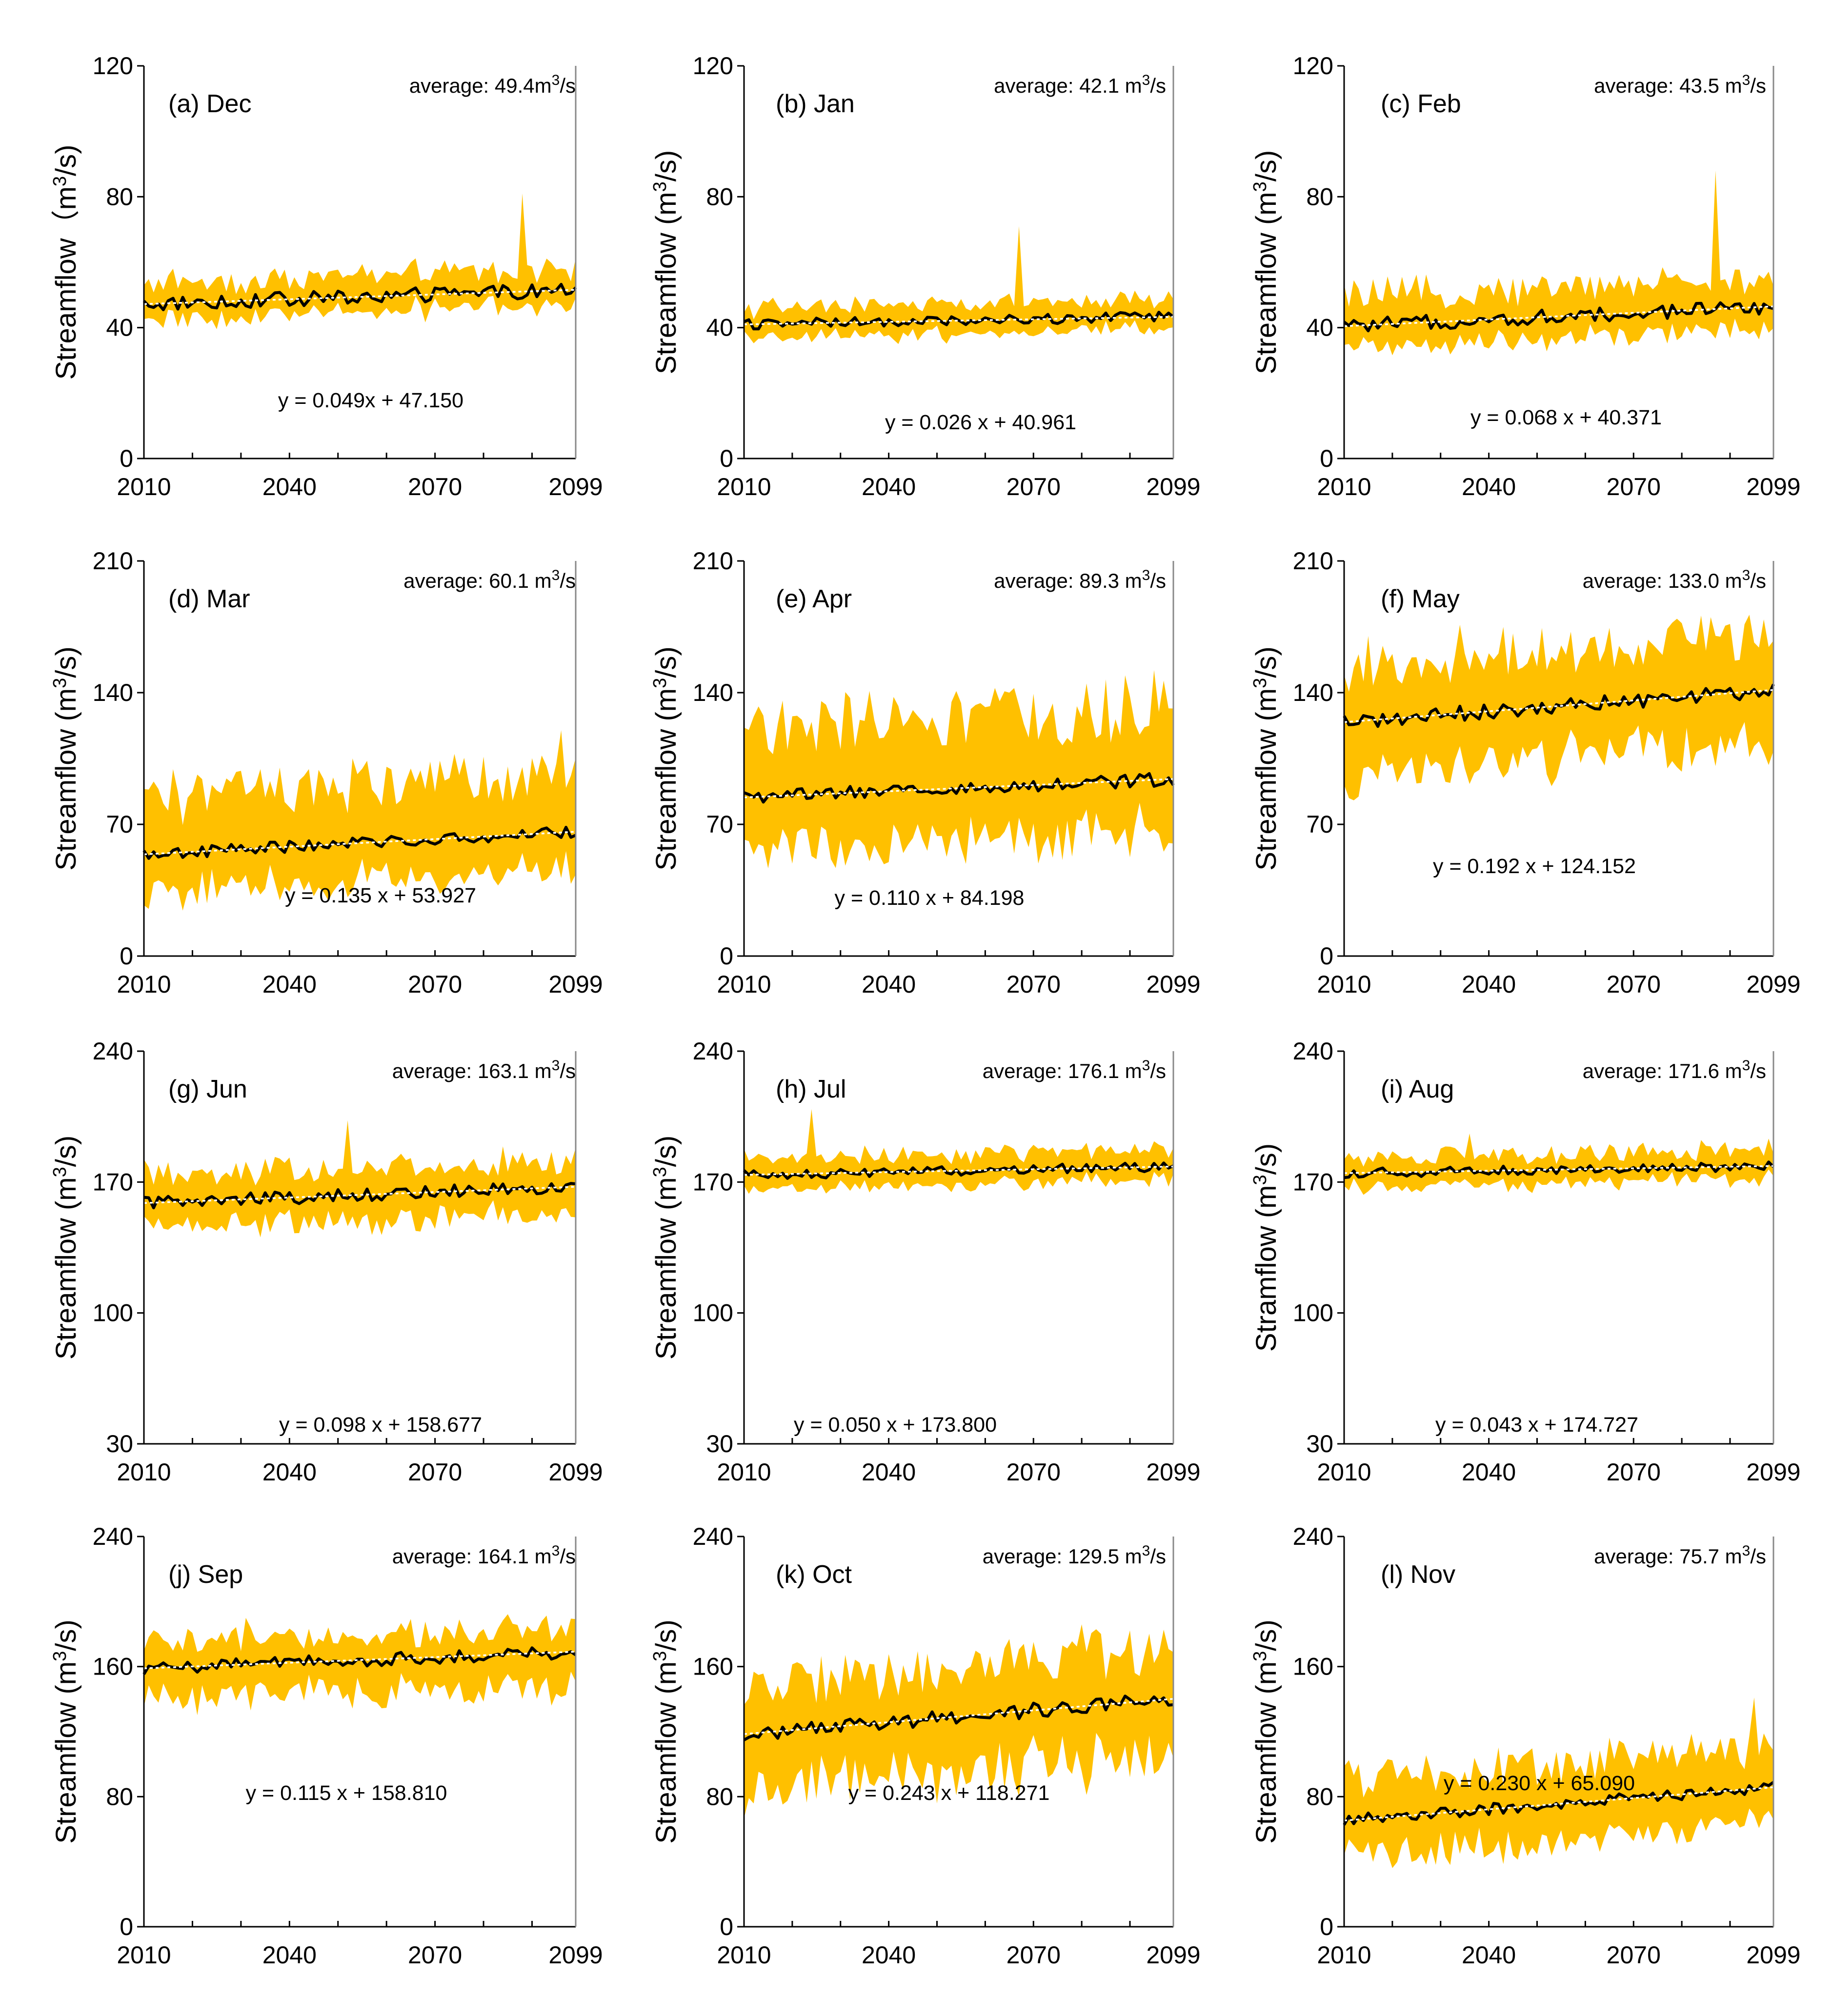 The width and height of the screenshot is (1832, 2016). What do you see at coordinates (207, 1089) in the screenshot?
I see `panel-label: (g) Jun` at bounding box center [207, 1089].